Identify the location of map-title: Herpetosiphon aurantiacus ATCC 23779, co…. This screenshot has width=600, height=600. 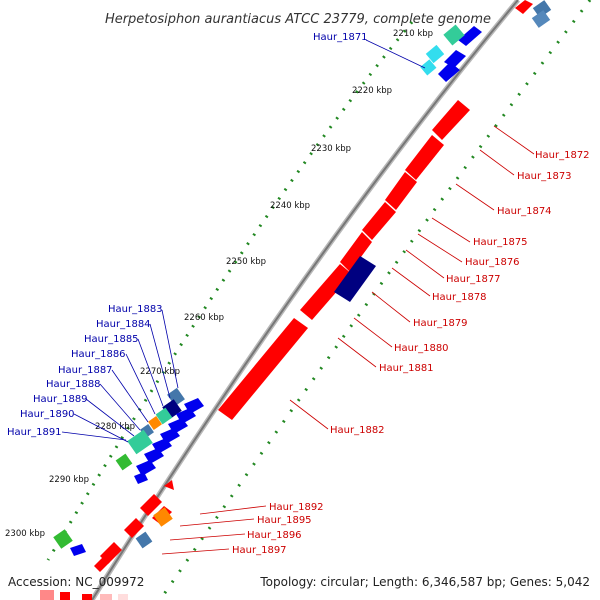
(298, 19).